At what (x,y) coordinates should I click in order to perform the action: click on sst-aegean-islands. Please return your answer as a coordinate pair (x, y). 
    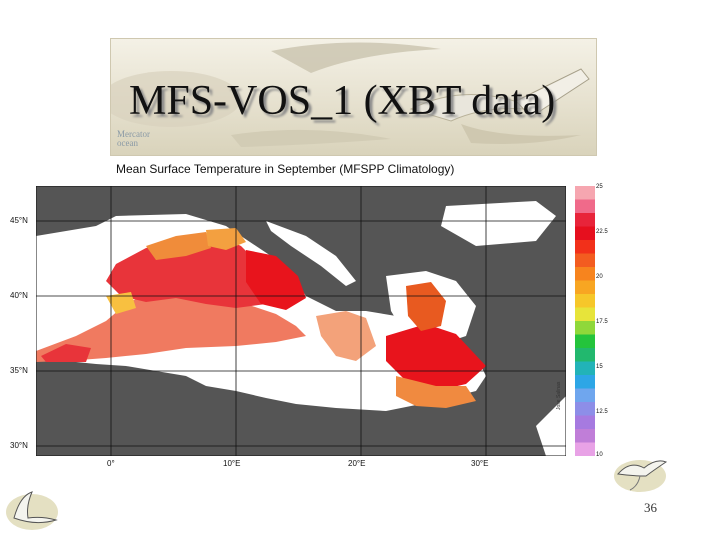
    Looking at the image, I should click on (426, 306).